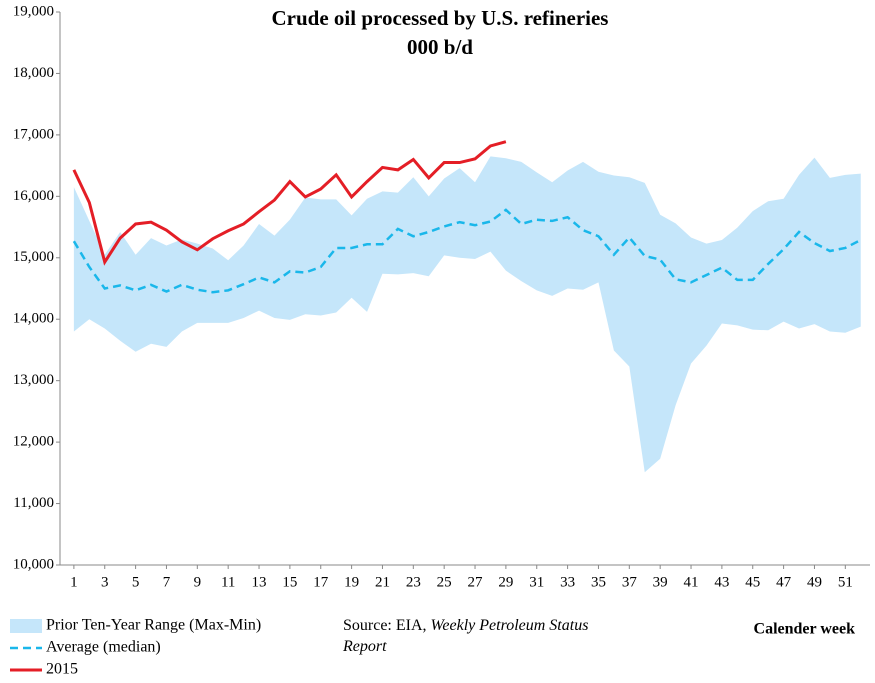 The height and width of the screenshot is (683, 875). What do you see at coordinates (33, 73) in the screenshot?
I see `y-tick-label: 18,000` at bounding box center [33, 73].